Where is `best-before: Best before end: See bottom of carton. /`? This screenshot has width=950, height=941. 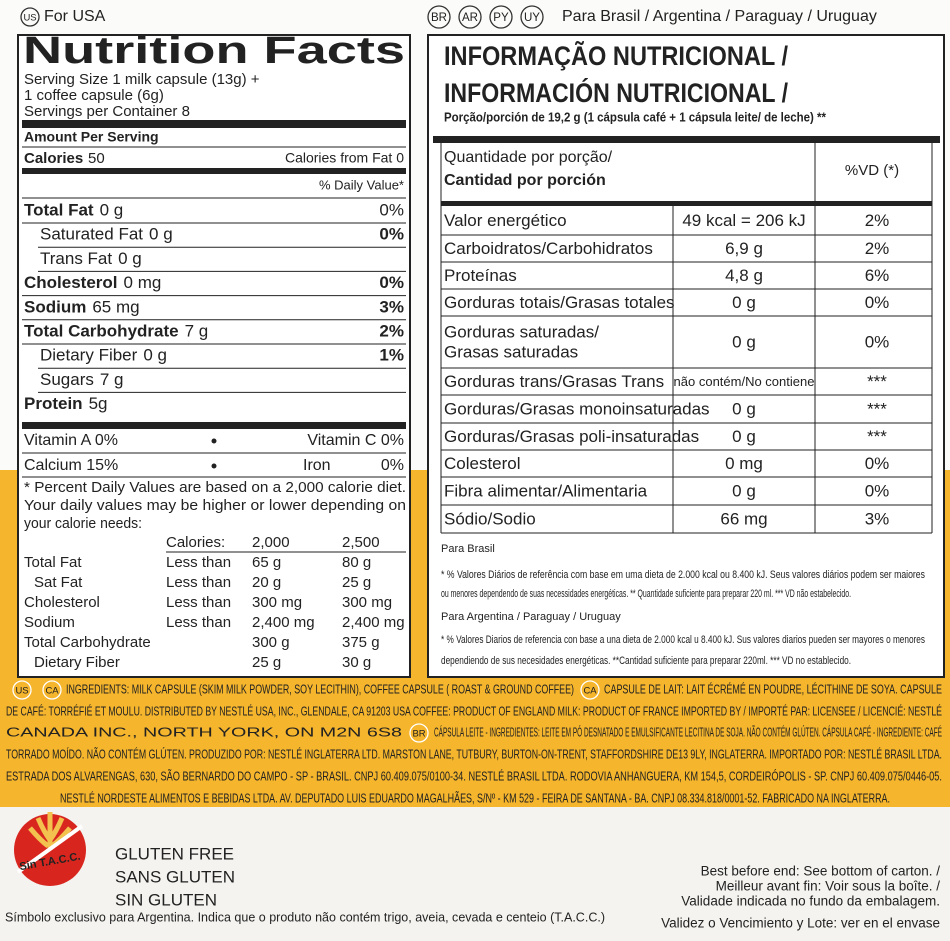 best-before: Best before end: See bottom of carton. / is located at coordinates (821, 871).